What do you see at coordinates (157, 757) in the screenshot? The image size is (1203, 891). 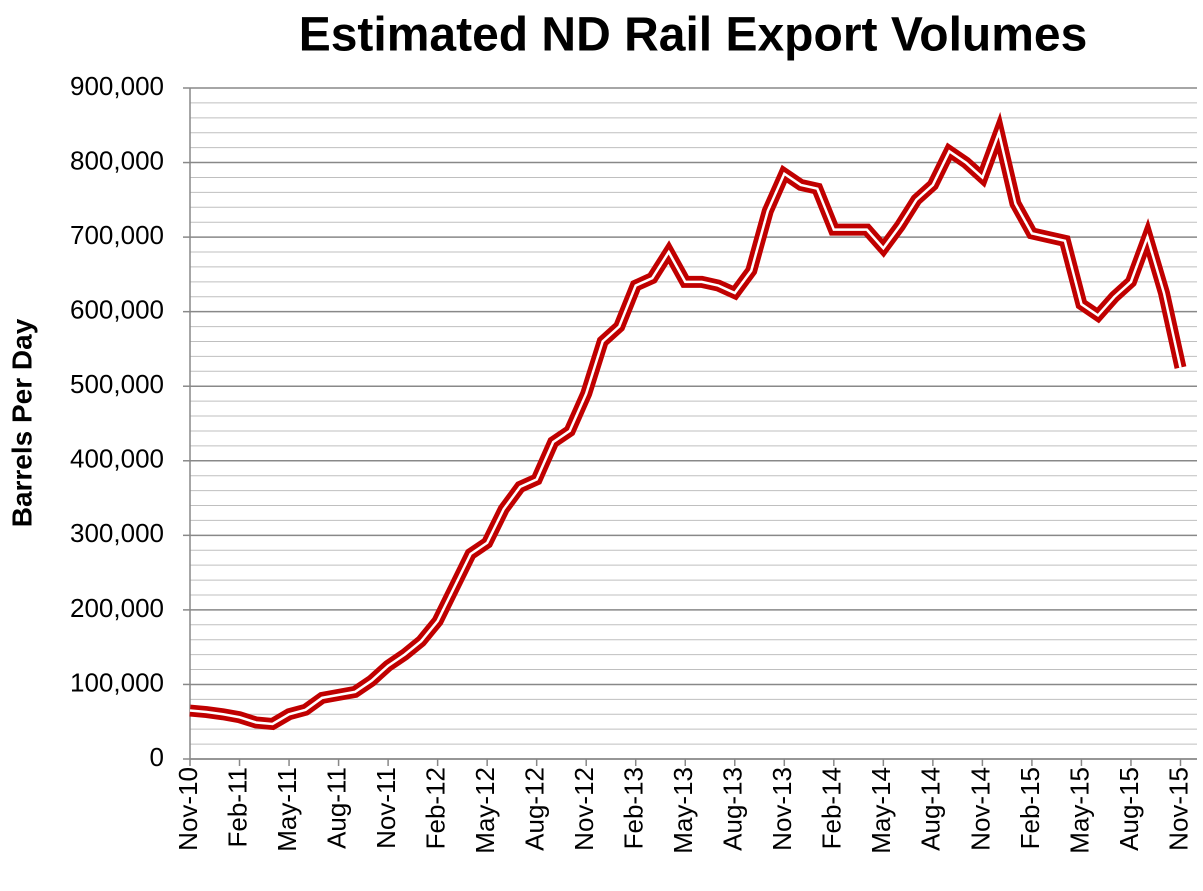 I see `y-tick-label: 0` at bounding box center [157, 757].